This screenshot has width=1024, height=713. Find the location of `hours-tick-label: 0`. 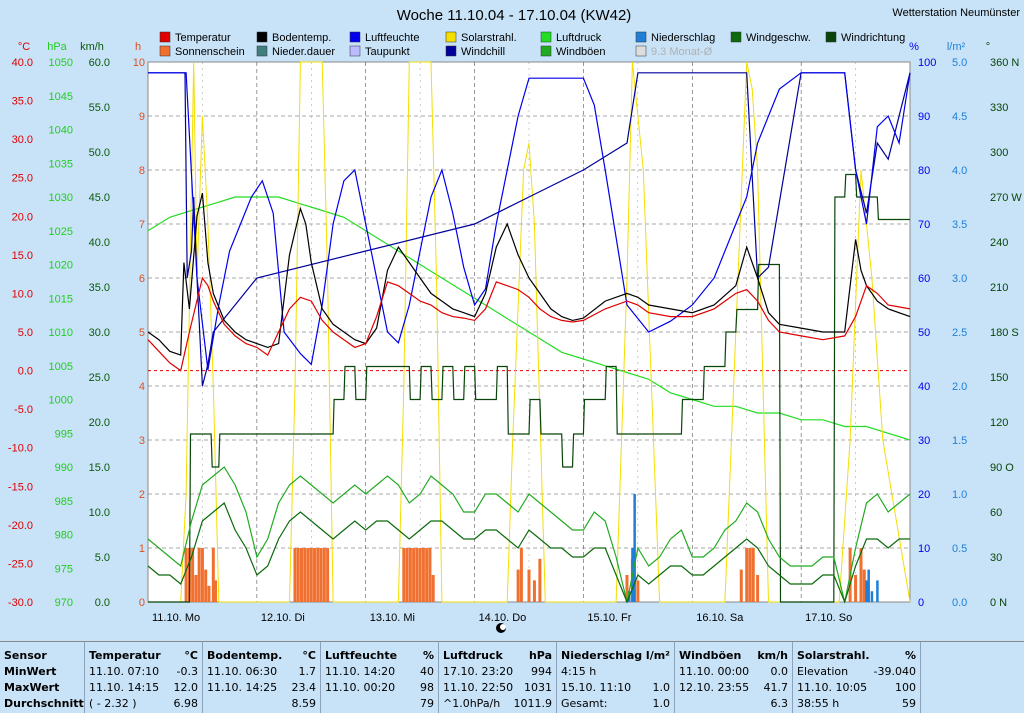

hours-tick-label: 0 is located at coordinates (142, 603).